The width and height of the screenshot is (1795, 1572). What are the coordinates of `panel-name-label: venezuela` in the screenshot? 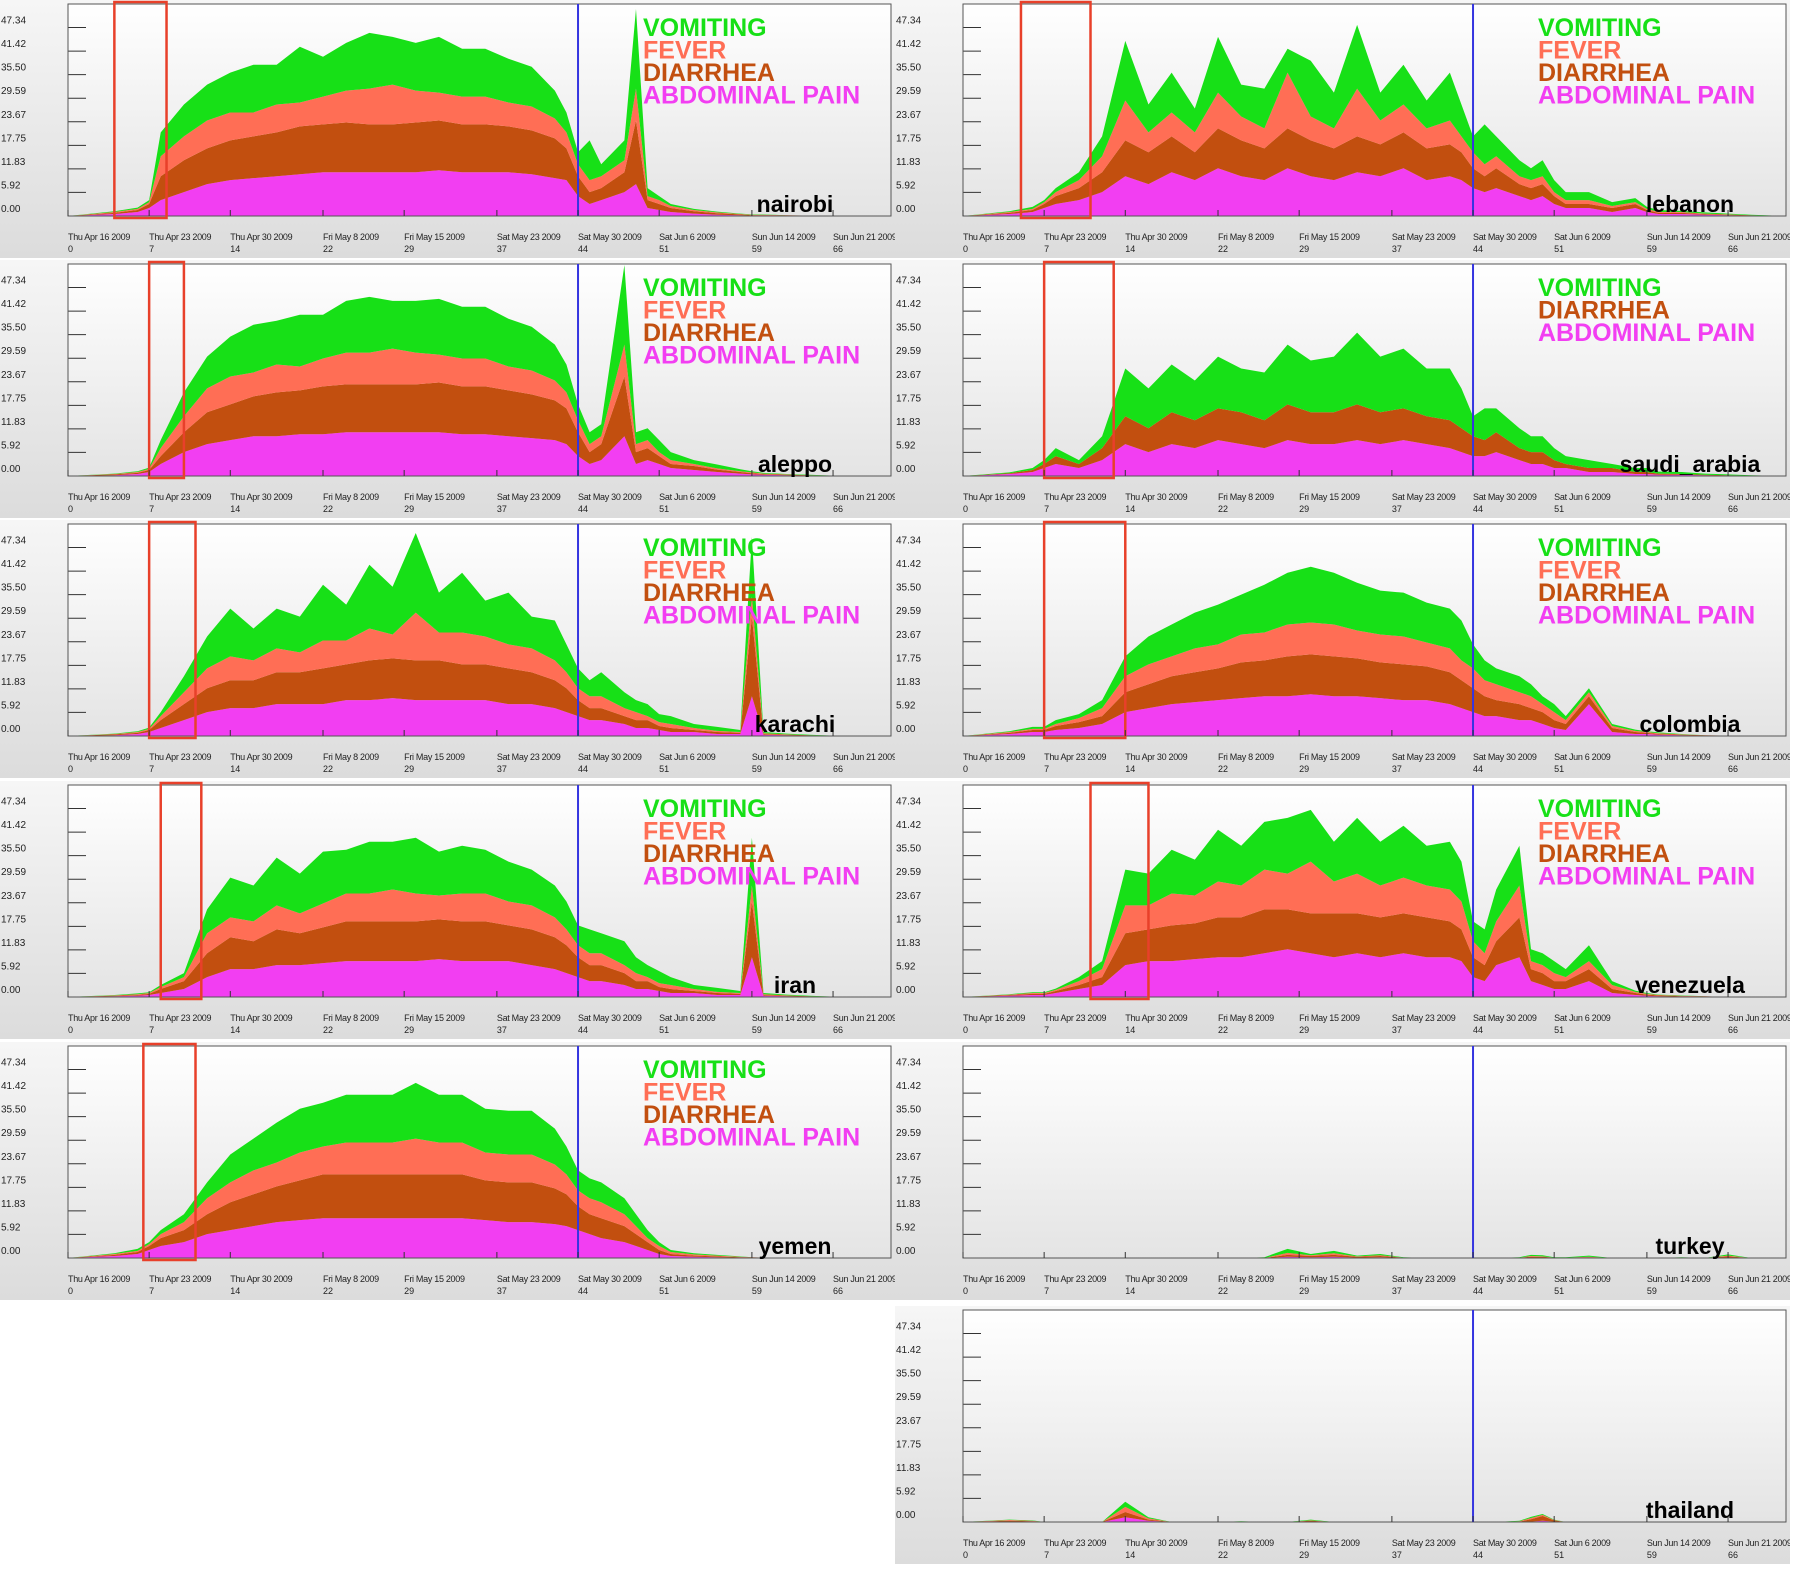 It's located at (1690, 985).